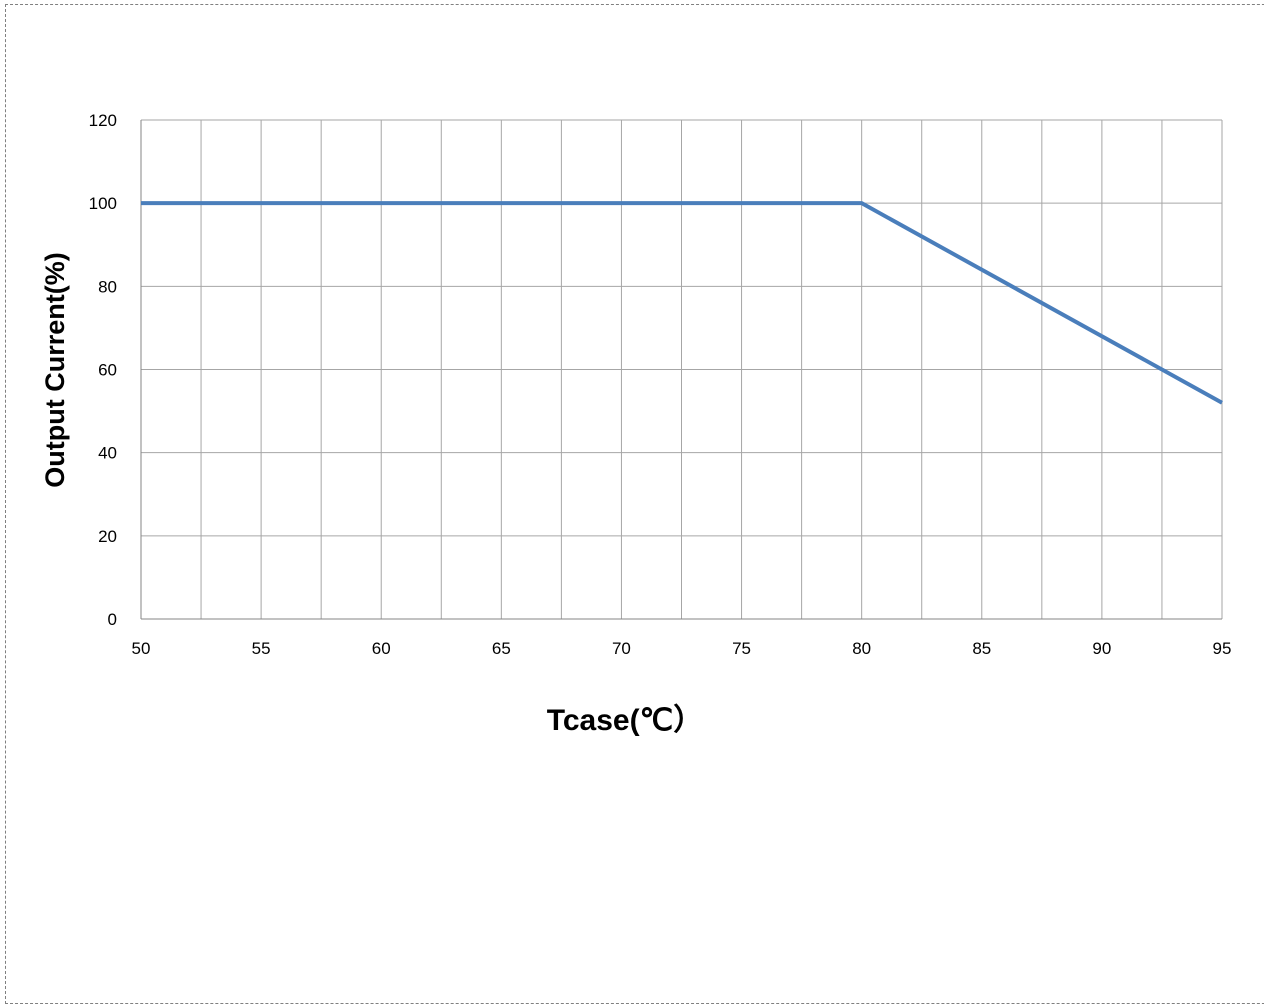 This screenshot has height=1004, width=1264. What do you see at coordinates (501, 648) in the screenshot?
I see `x-tick-label: 65` at bounding box center [501, 648].